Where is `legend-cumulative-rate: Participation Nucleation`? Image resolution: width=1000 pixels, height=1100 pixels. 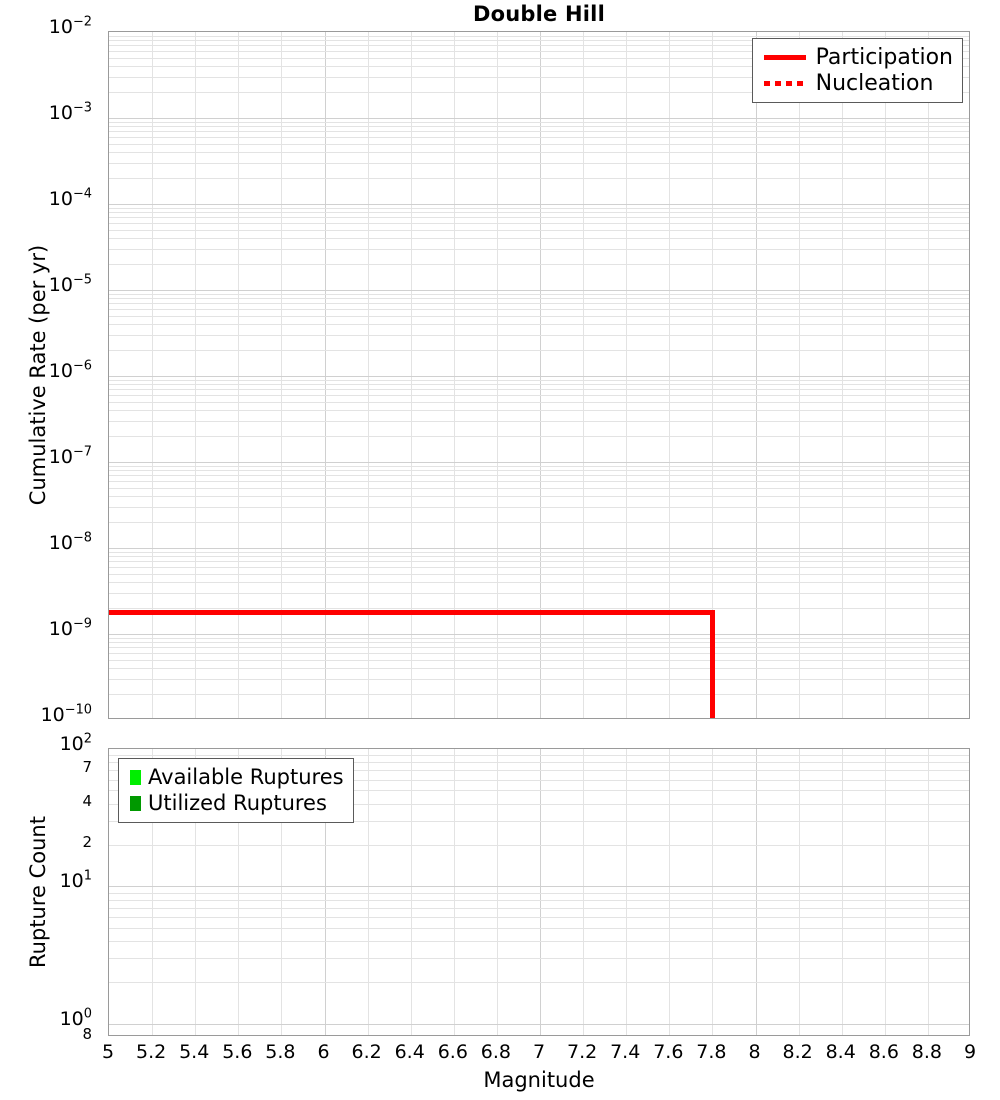 legend-cumulative-rate: Participation Nucleation is located at coordinates (857, 70).